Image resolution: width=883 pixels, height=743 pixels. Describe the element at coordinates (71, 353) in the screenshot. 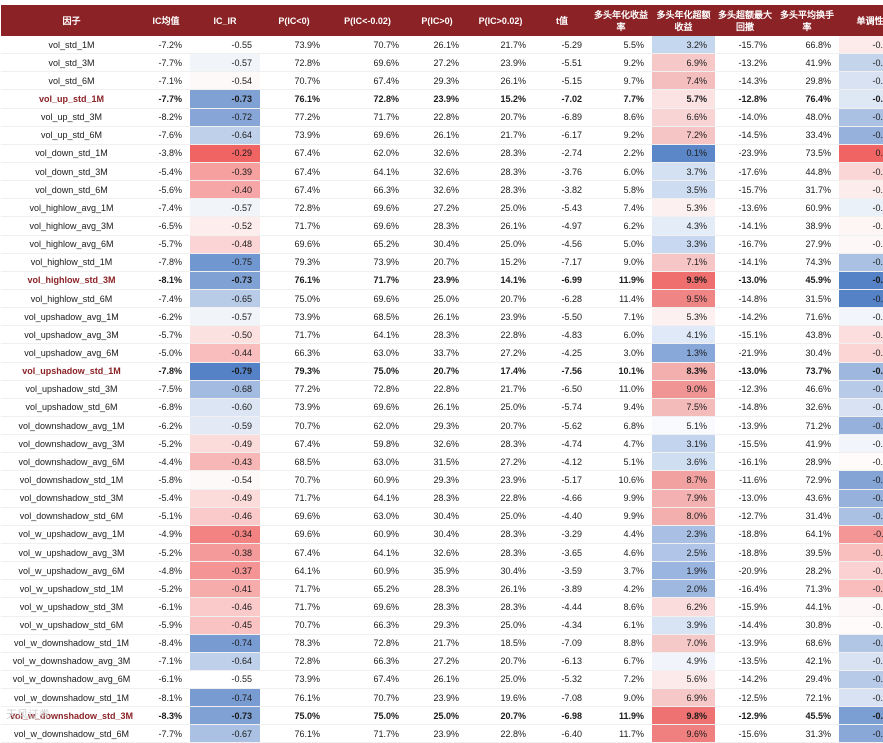

I see `cell-factor: vol_upshadow_avg_6M` at that location.